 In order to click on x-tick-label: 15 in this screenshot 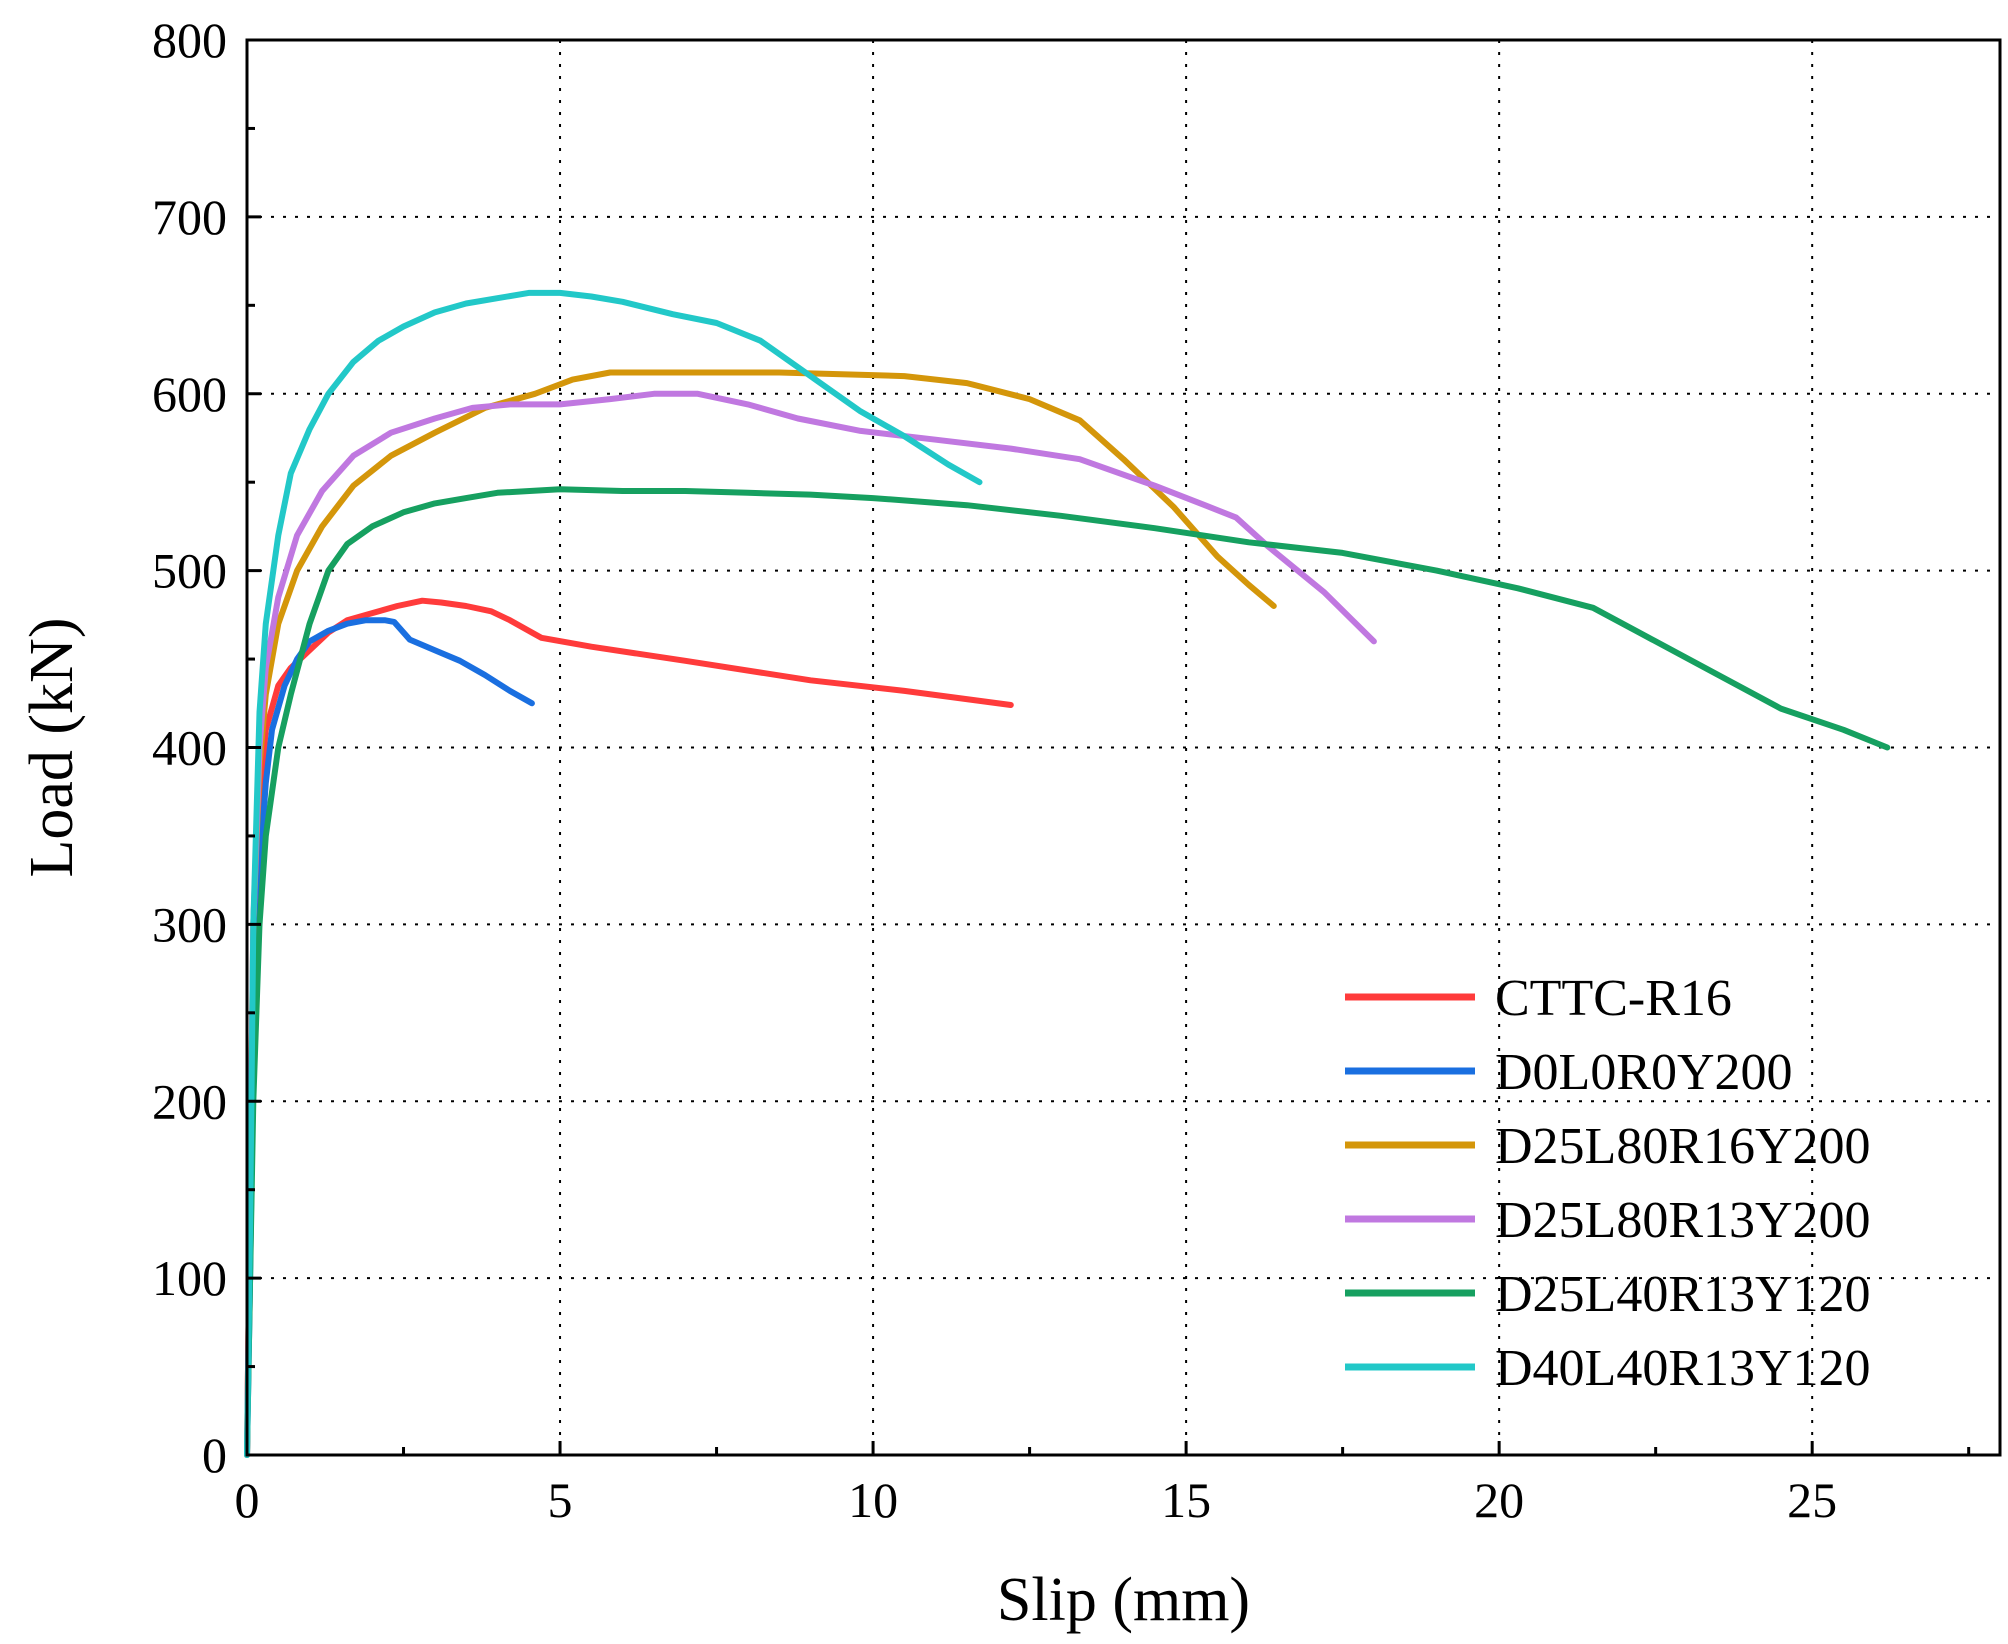, I will do `click(1186, 1500)`.